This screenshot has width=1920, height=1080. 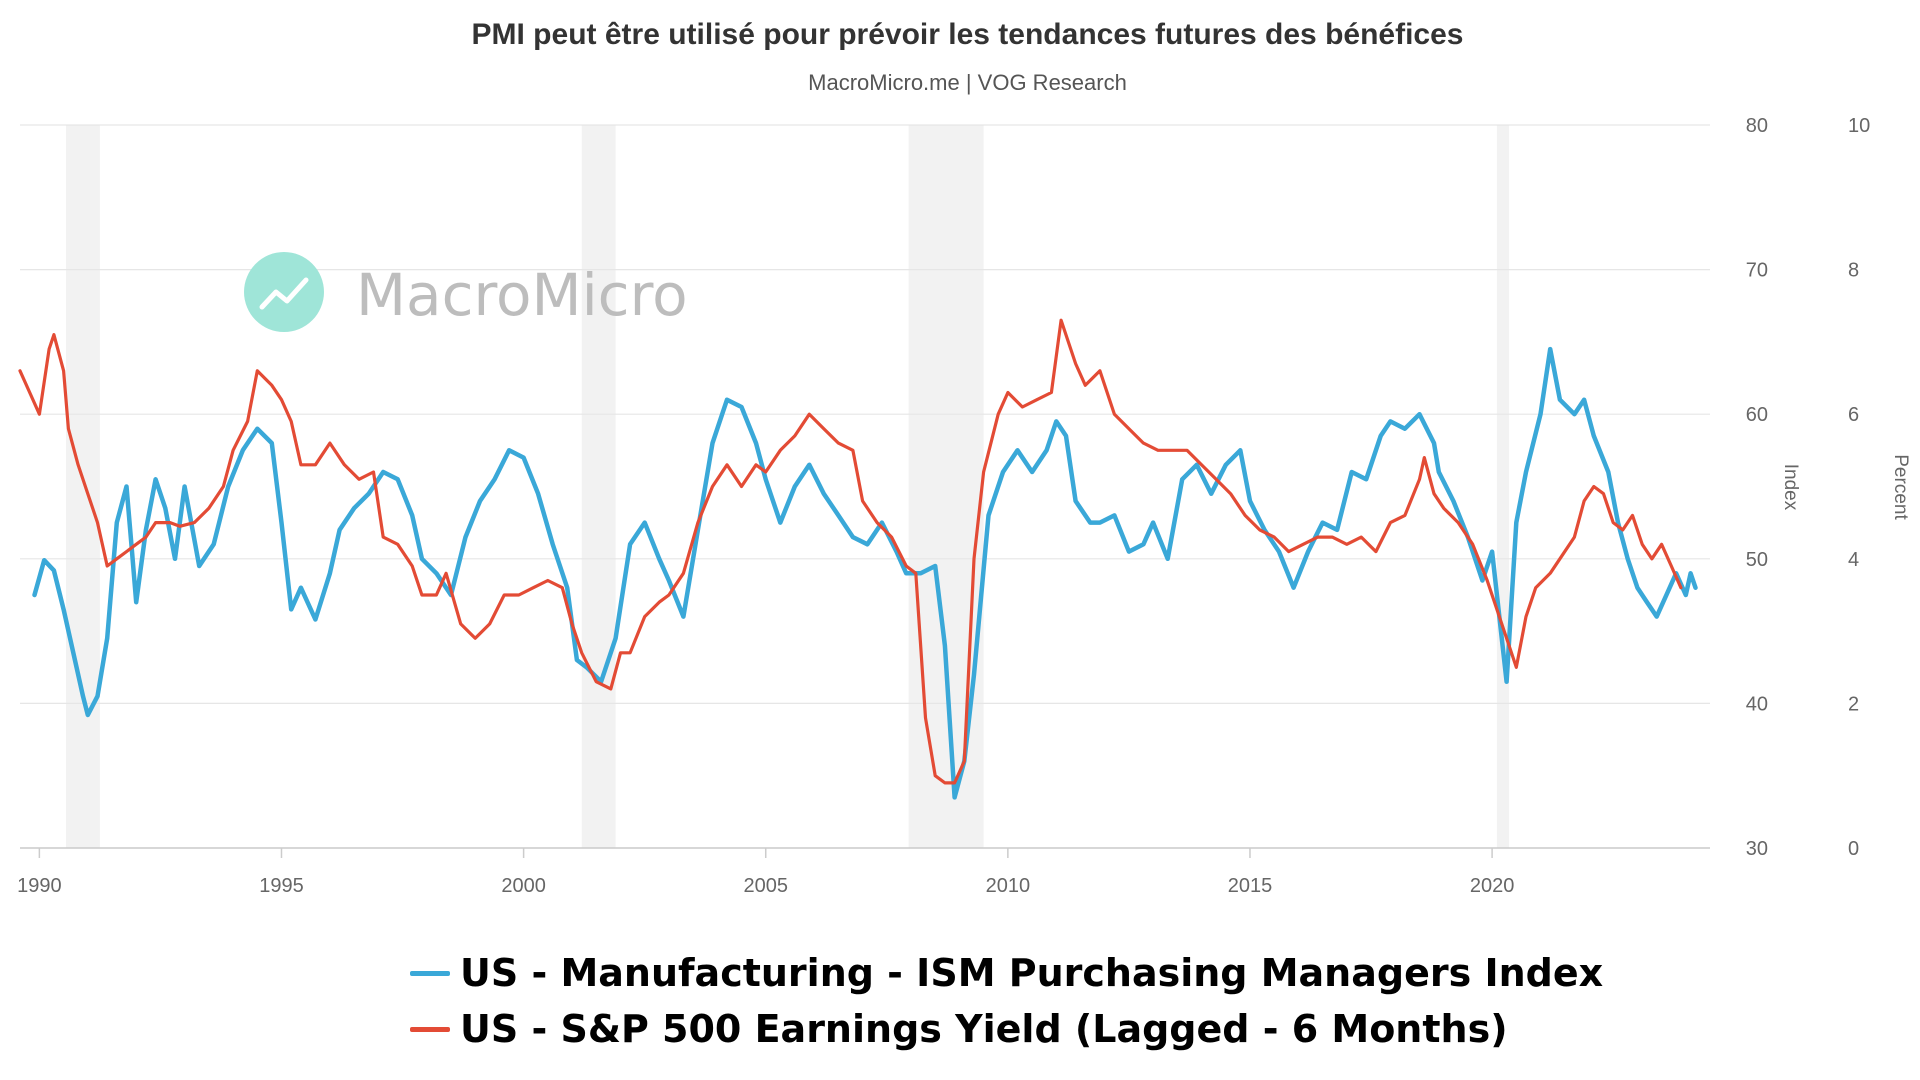 I want to click on y-left-tick-label: 70, so click(x=1757, y=271).